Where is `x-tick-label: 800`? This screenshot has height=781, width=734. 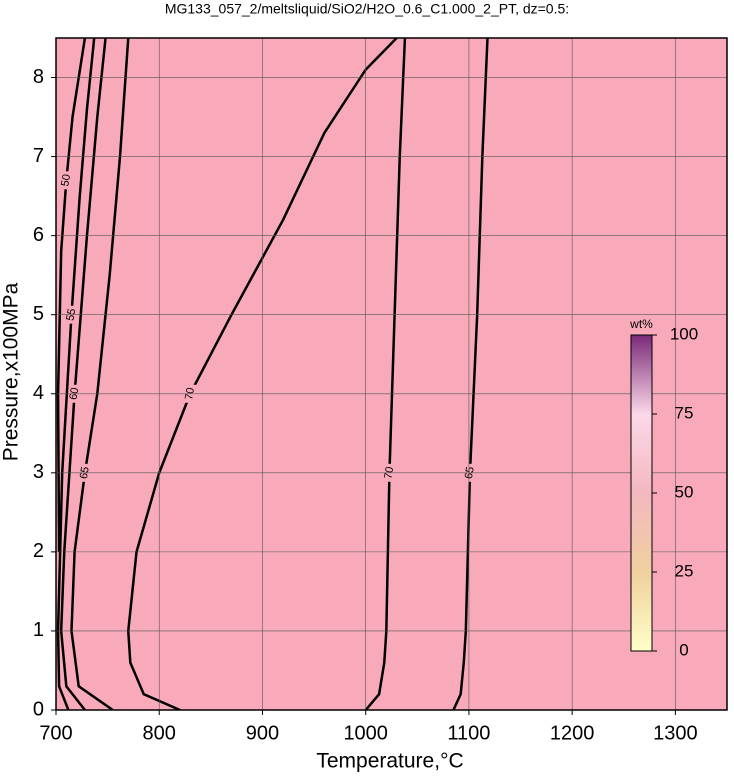
x-tick-label: 800 is located at coordinates (159, 733).